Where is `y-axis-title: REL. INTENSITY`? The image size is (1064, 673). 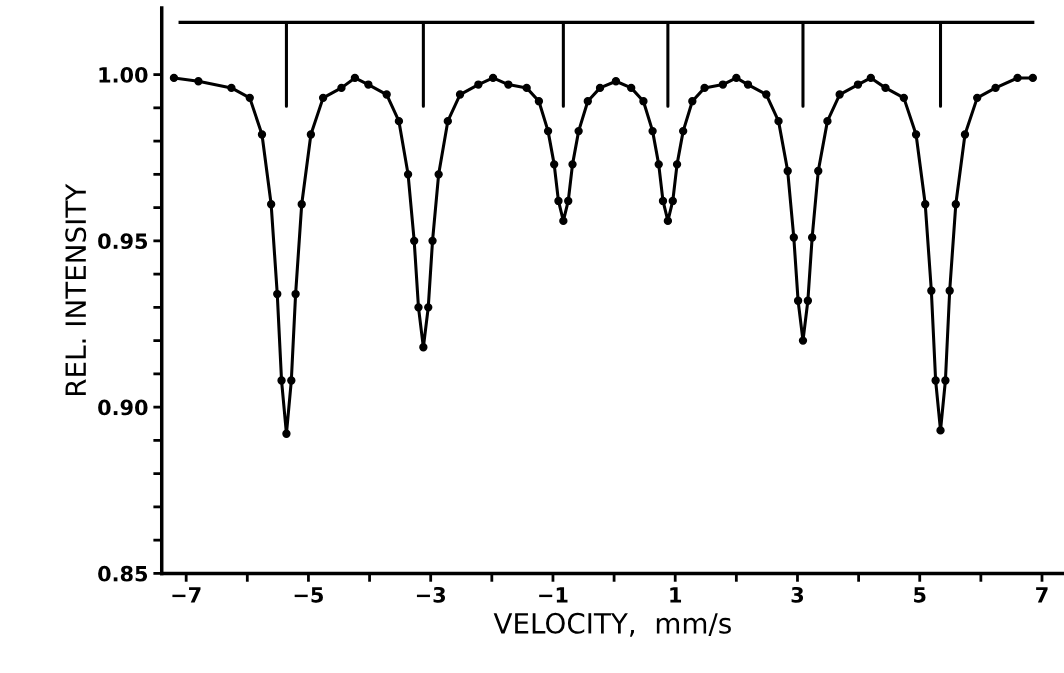
y-axis-title: REL. INTENSITY is located at coordinates (76, 289).